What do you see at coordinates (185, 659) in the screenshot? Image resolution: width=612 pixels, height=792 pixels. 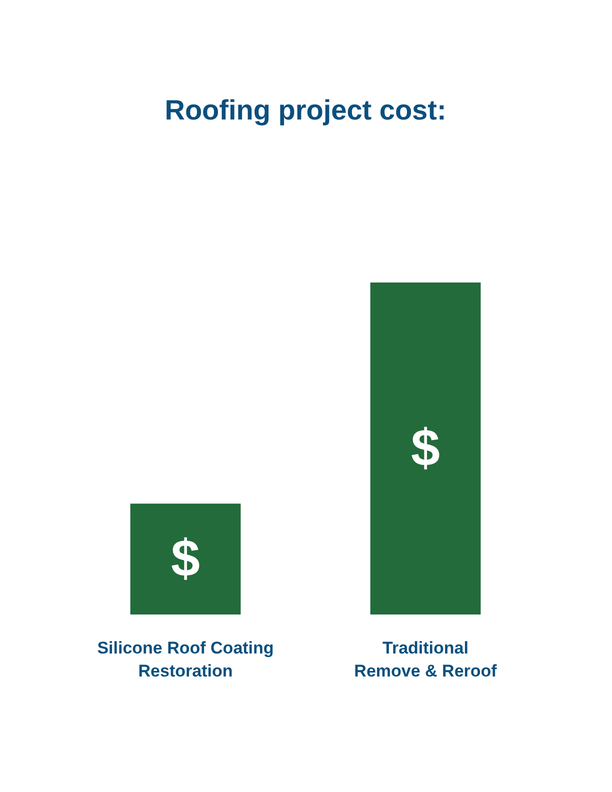 I see `x-tick-label: Silicone Roof Coating Restoration` at bounding box center [185, 659].